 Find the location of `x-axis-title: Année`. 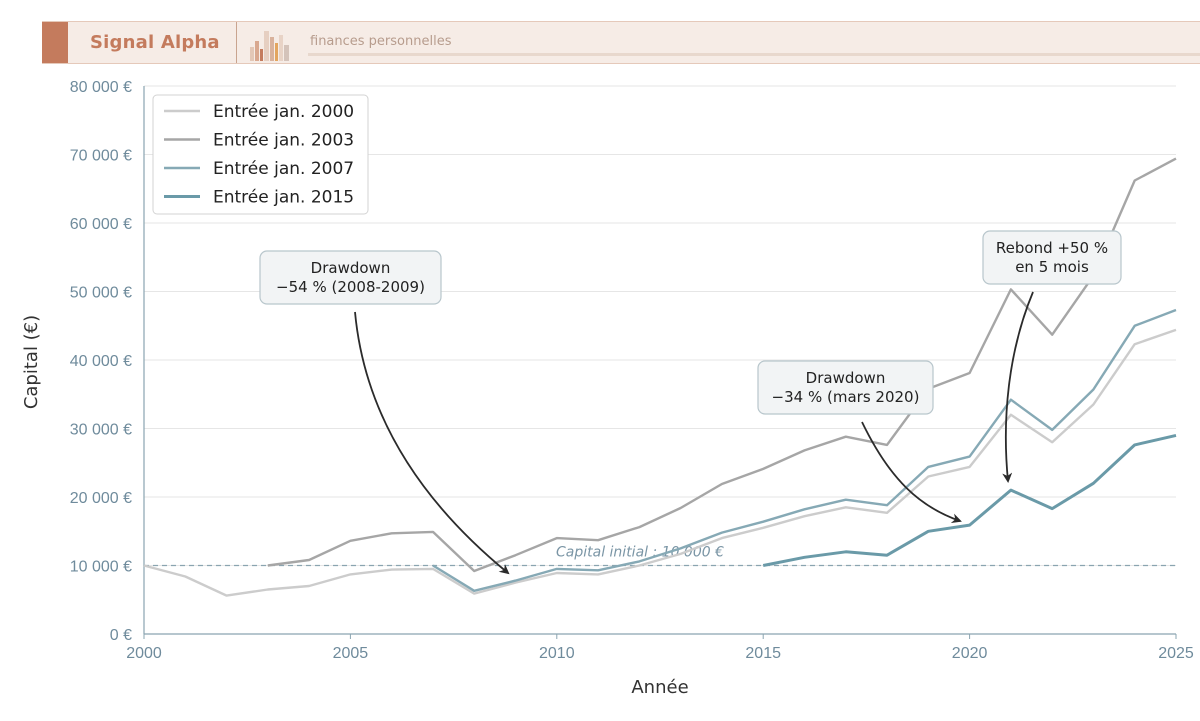

x-axis-title: Année is located at coordinates (659, 687).